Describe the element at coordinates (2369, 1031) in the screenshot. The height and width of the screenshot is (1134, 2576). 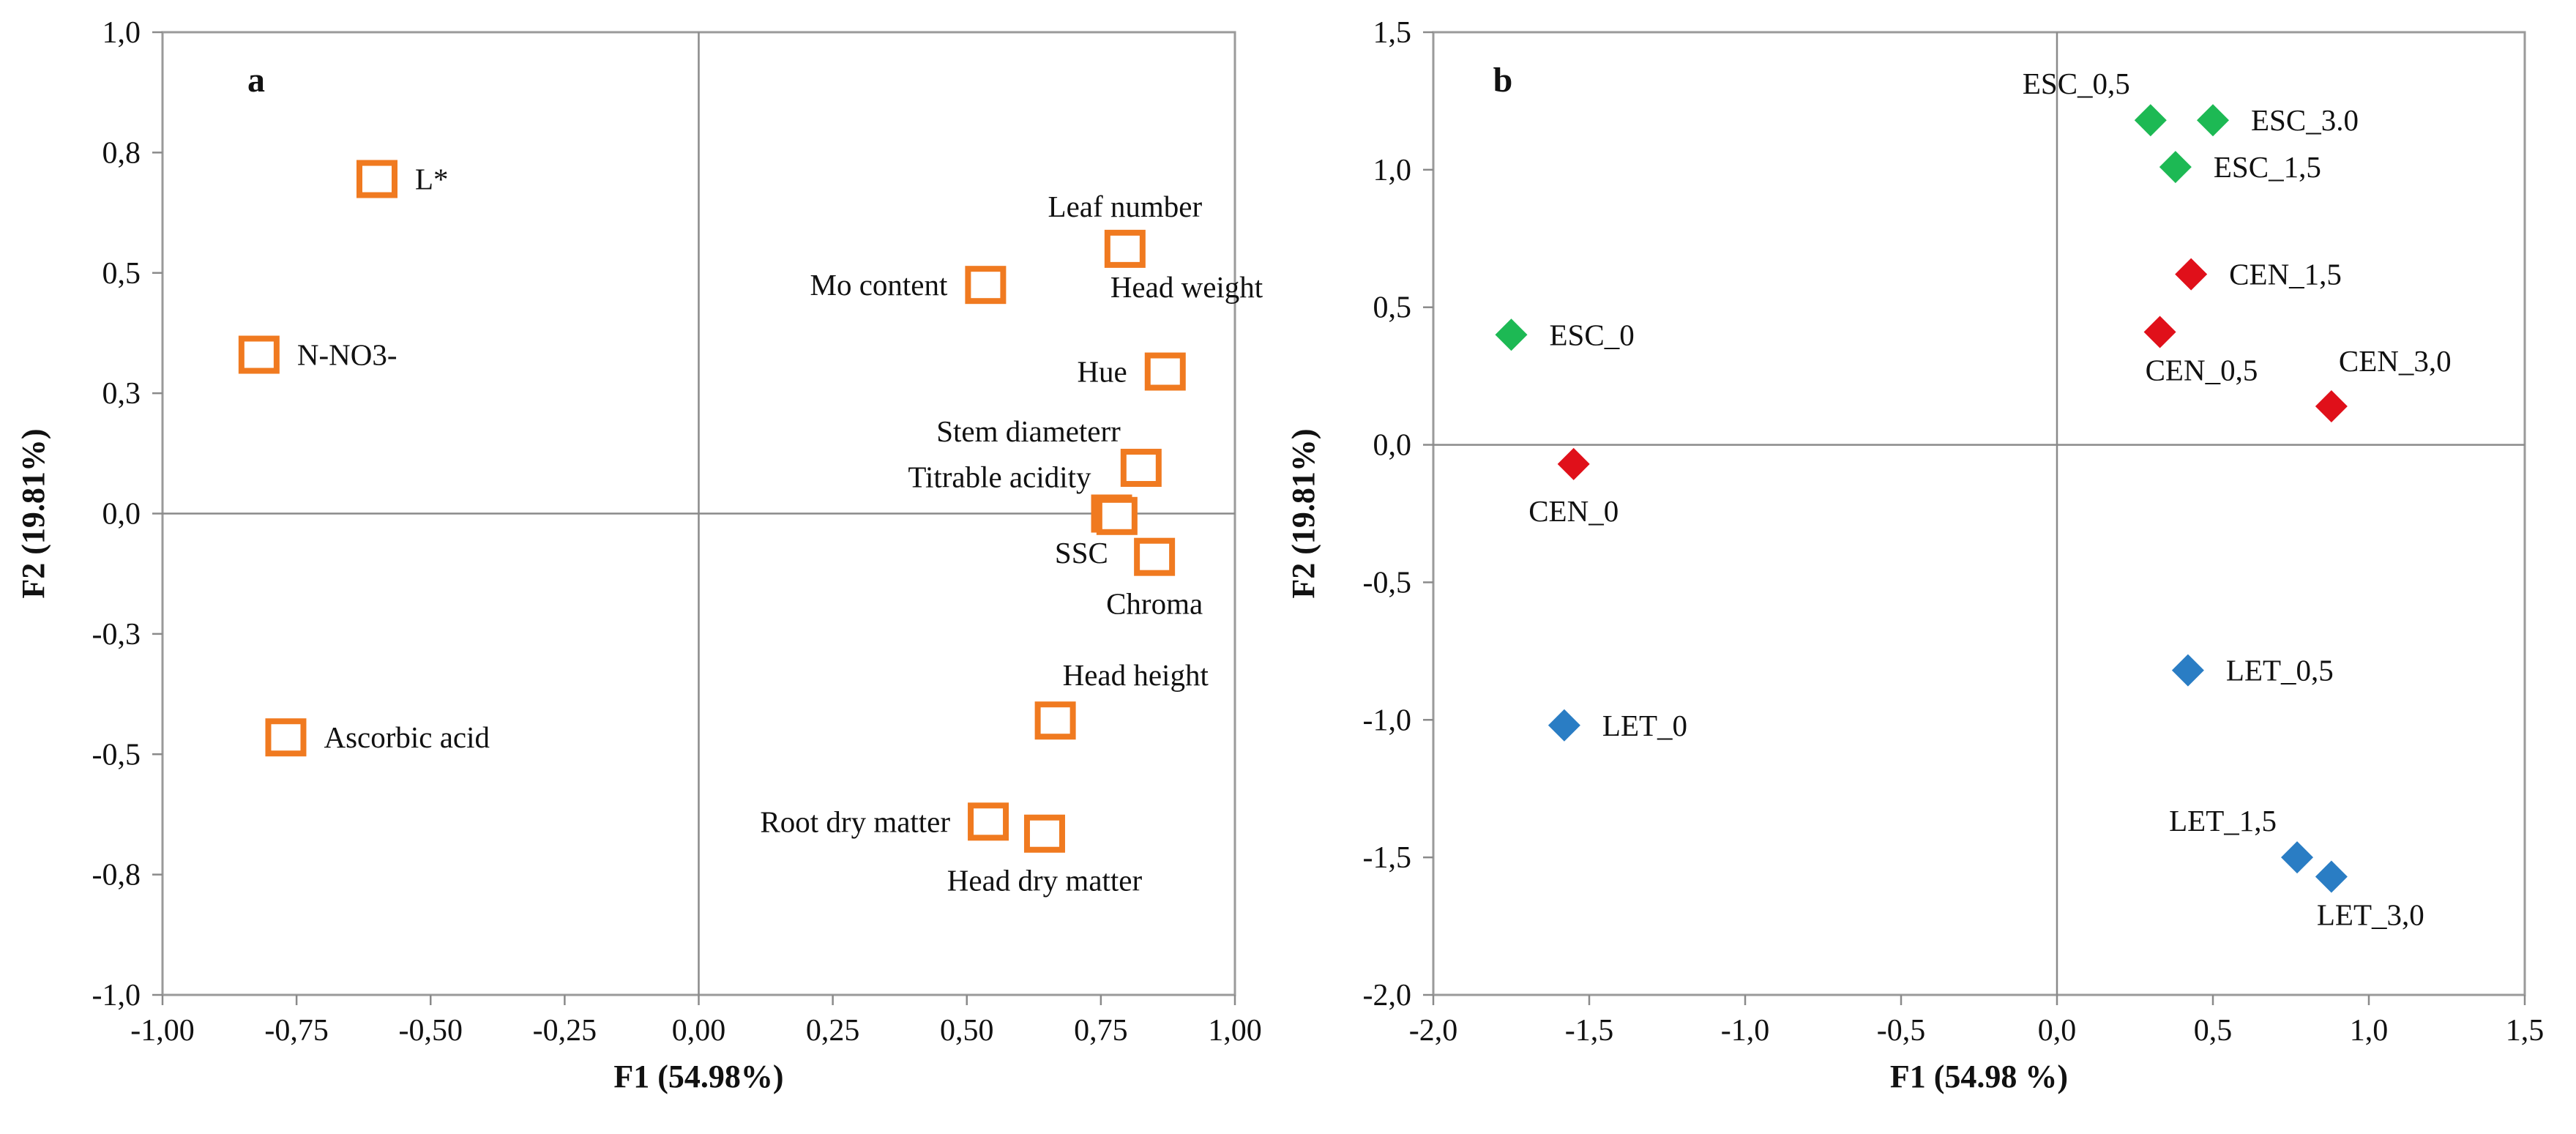
I see `x-tick-label: 1,0` at that location.